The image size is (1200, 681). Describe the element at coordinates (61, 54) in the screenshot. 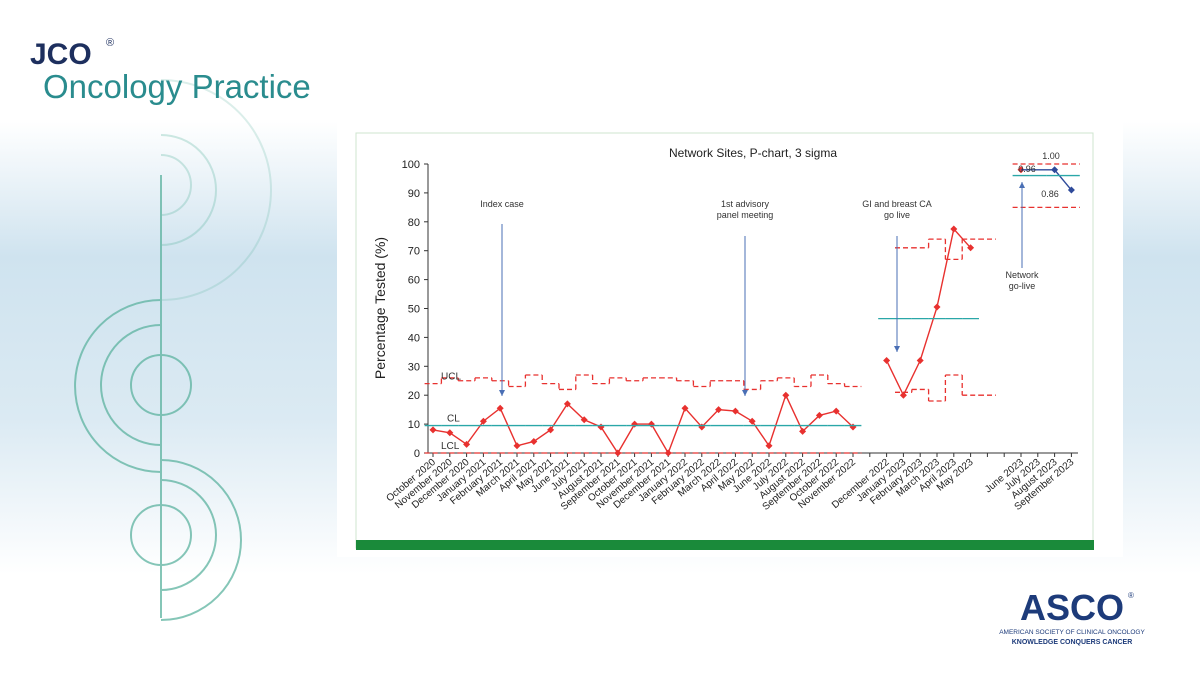

I see `brand: JCO` at that location.